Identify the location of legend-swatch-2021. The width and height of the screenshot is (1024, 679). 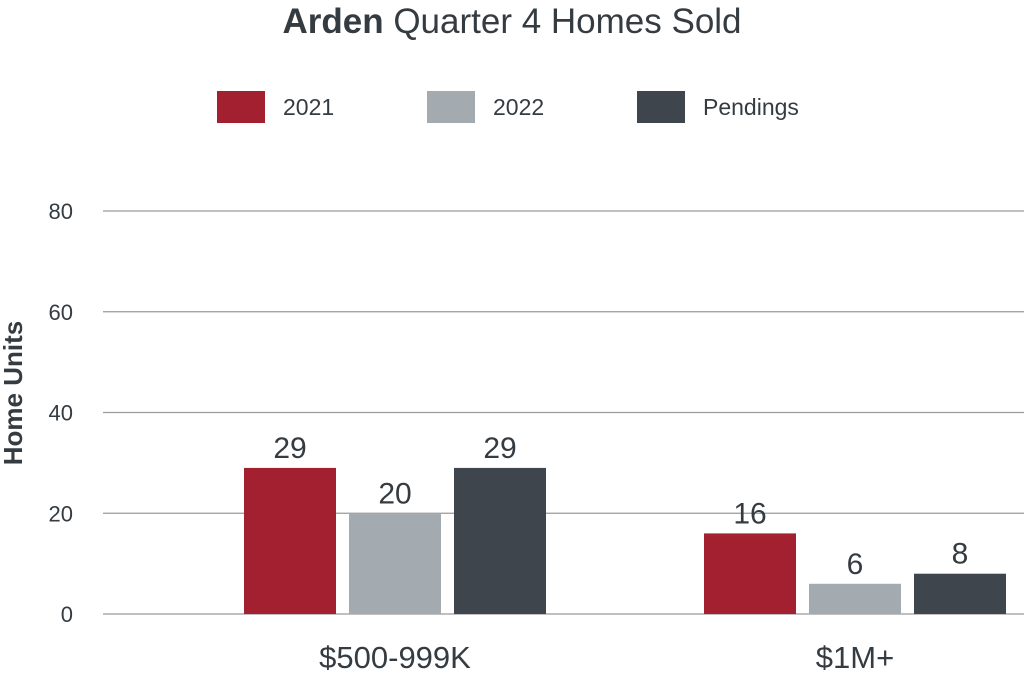
(241, 107).